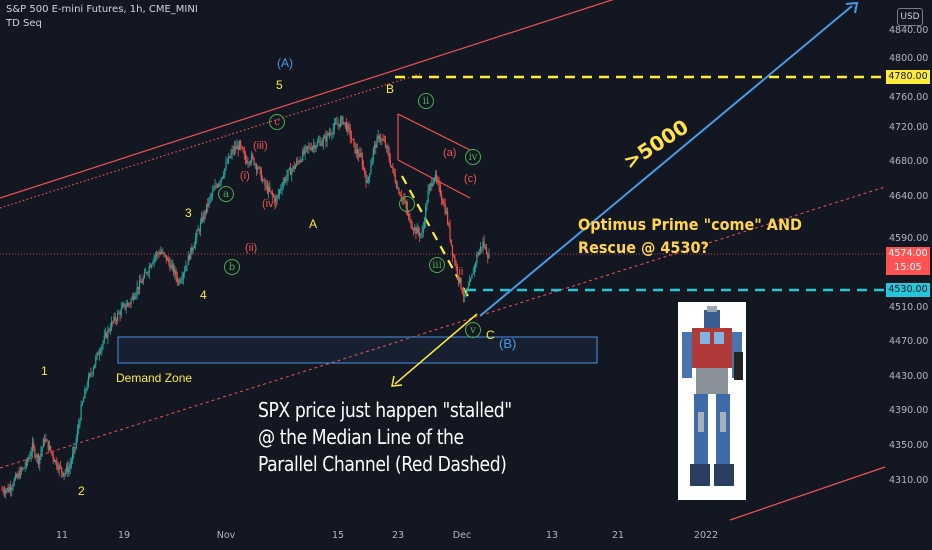  What do you see at coordinates (908, 290) in the screenshot?
I see `support-level-tag: 4530.00` at bounding box center [908, 290].